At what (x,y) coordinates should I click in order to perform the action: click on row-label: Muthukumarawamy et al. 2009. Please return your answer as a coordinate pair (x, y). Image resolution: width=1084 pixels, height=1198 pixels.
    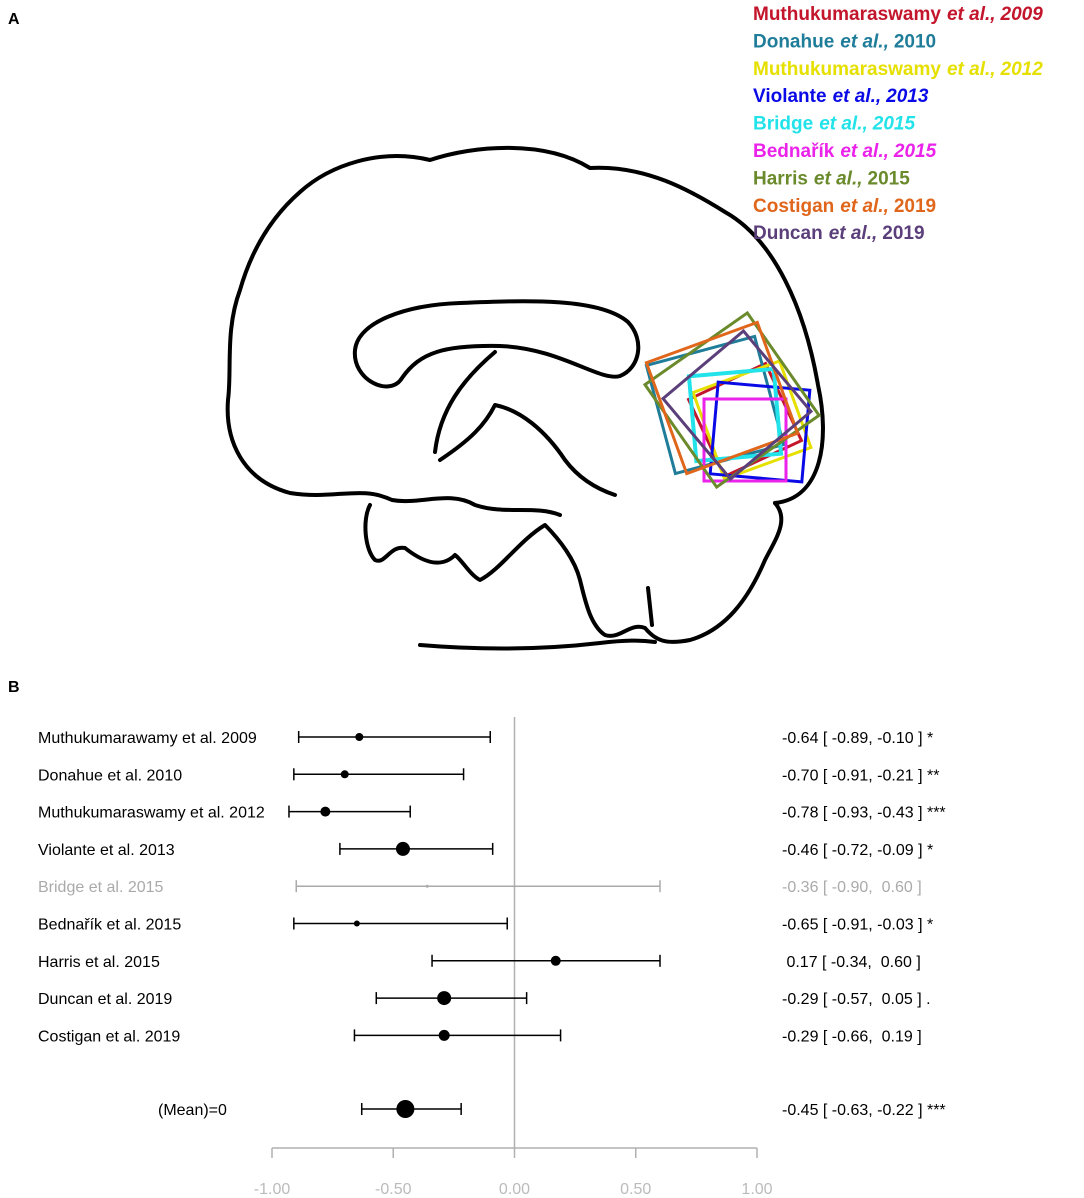
    Looking at the image, I should click on (147, 738).